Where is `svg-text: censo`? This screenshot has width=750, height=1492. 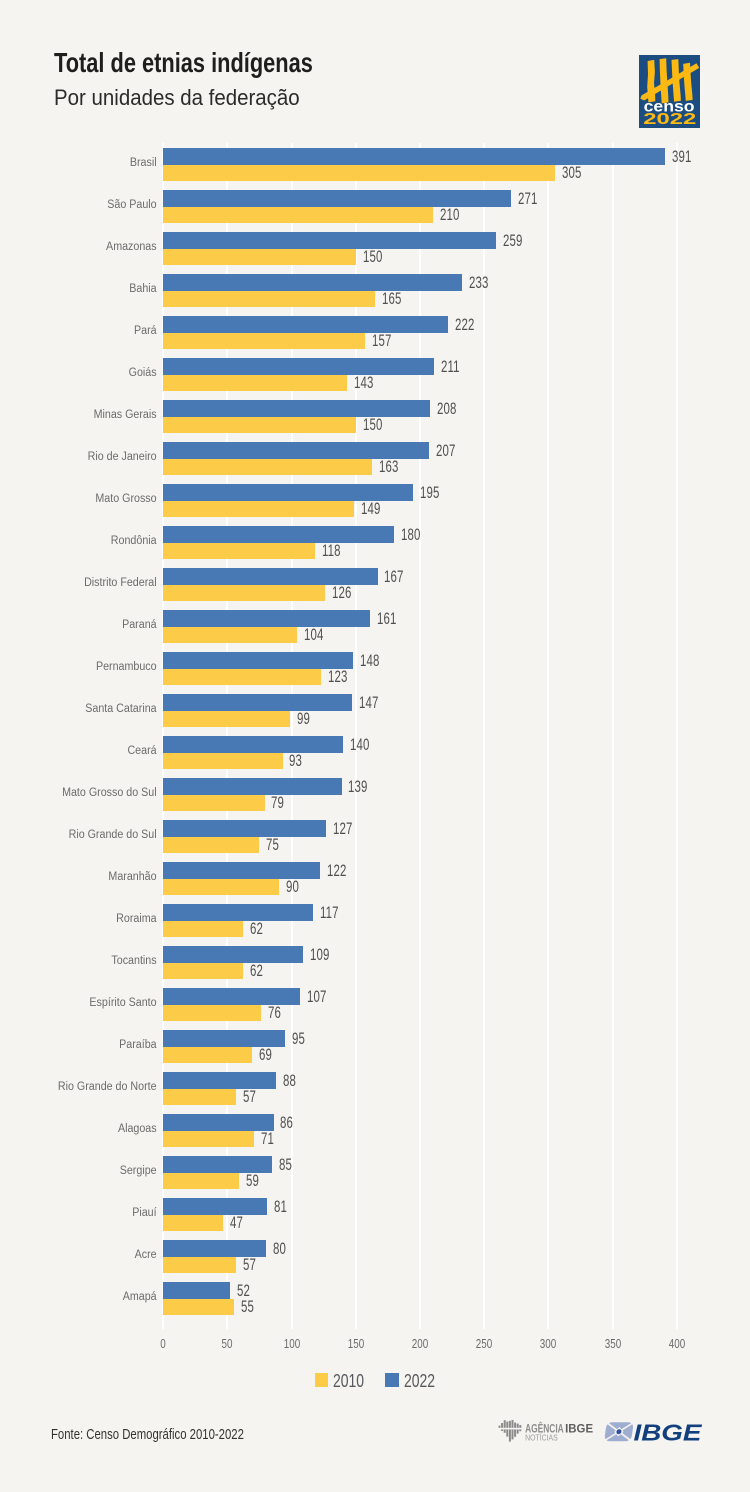
svg-text: censo is located at coordinates (669, 106).